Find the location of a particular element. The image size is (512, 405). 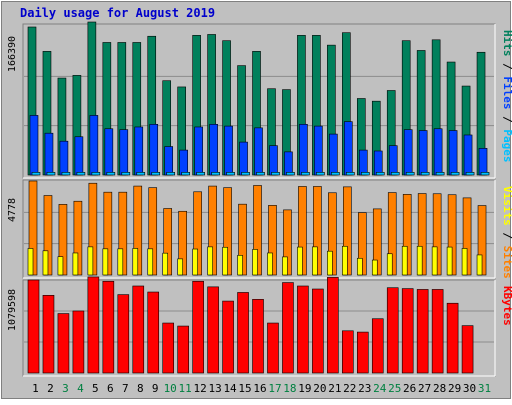

day-label: 17 is located at coordinates (274, 388).